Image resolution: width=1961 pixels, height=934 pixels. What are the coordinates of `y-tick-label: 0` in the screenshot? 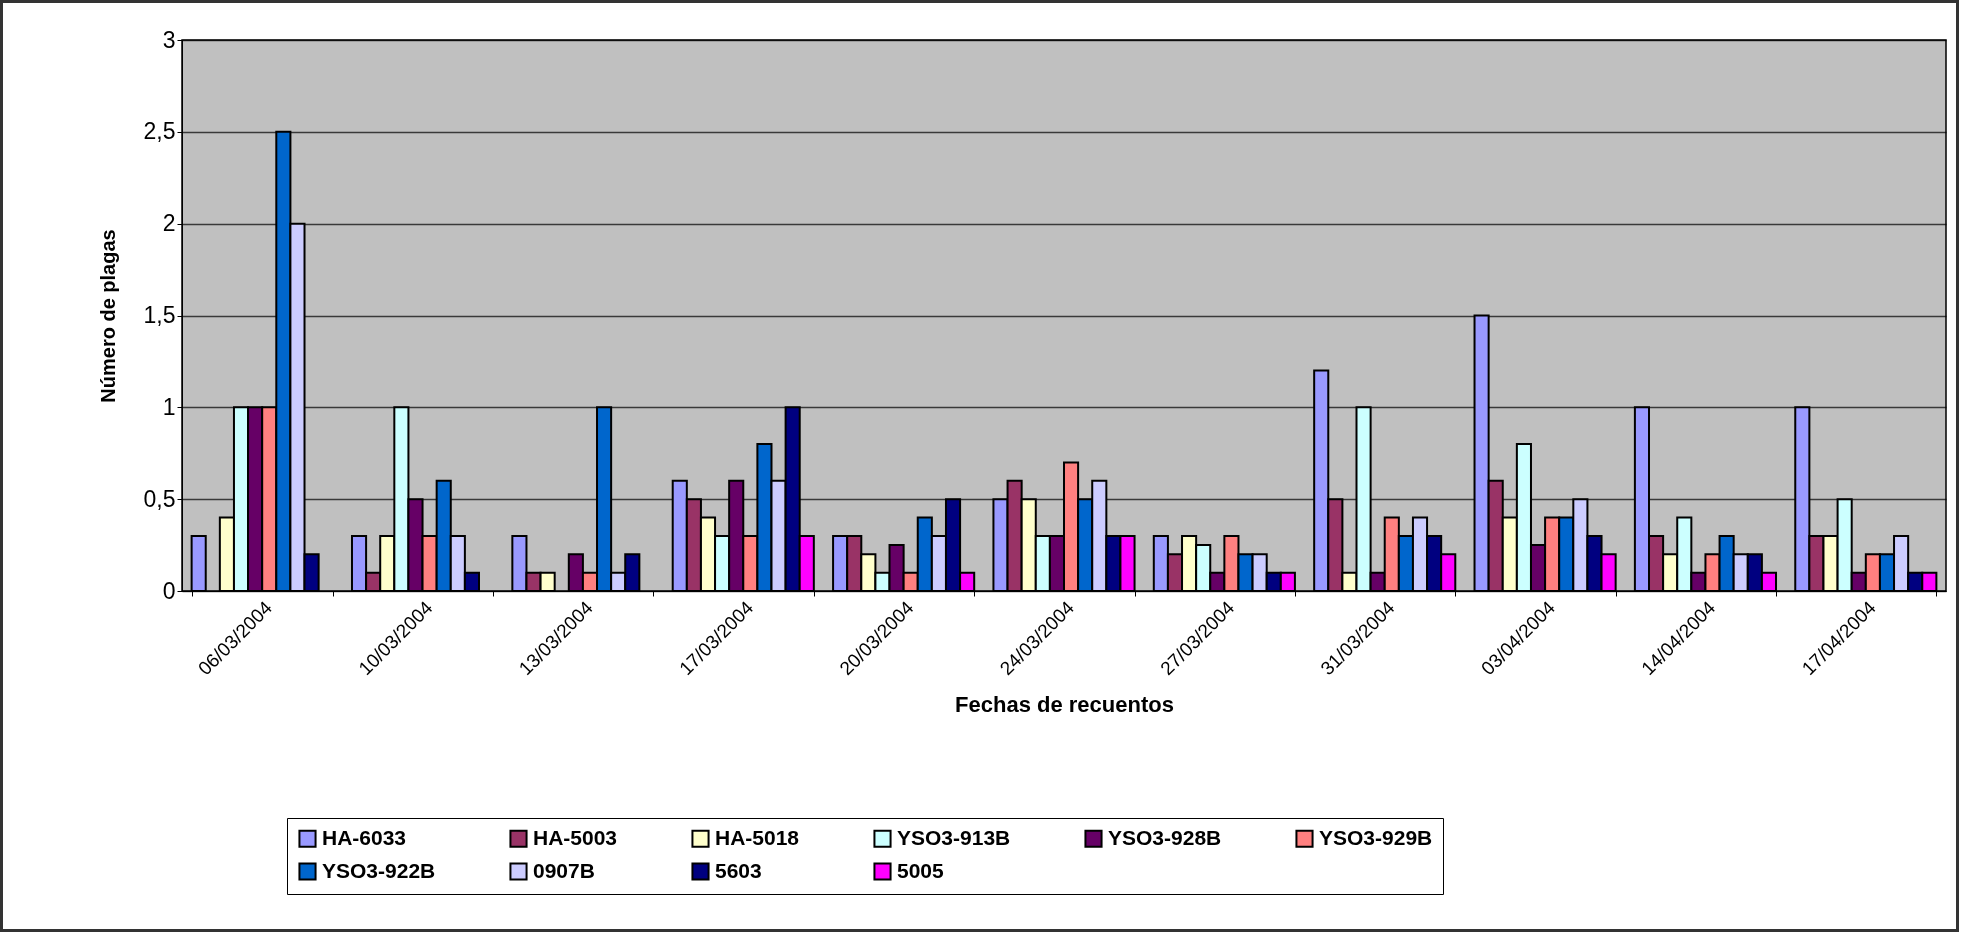 It's located at (169, 590).